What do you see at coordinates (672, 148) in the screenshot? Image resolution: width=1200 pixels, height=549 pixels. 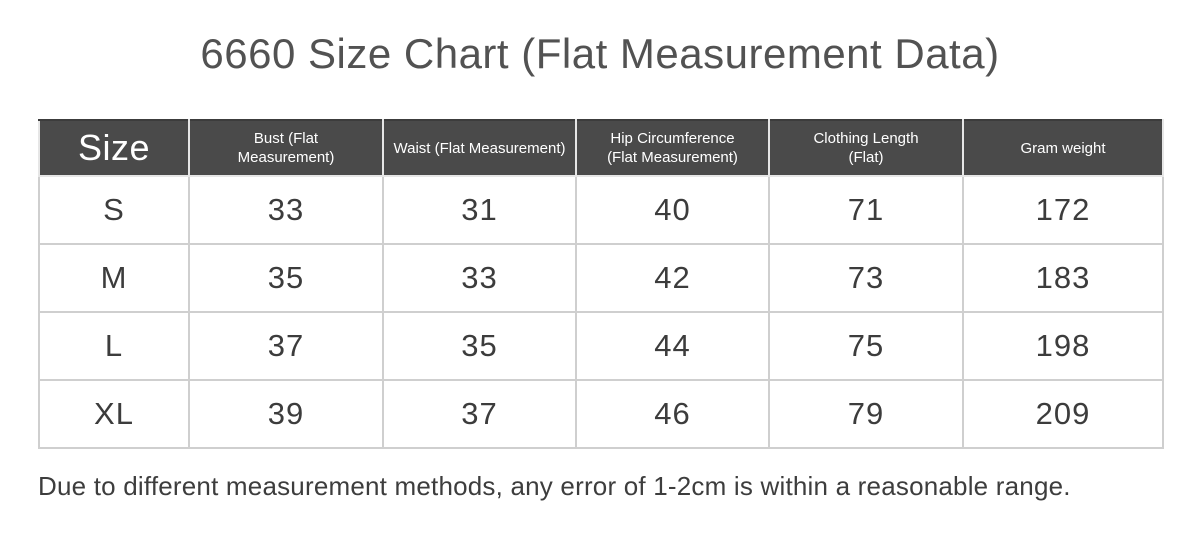 I see `column-header-hip: Hip Circumference (Flat Measurement)` at bounding box center [672, 148].